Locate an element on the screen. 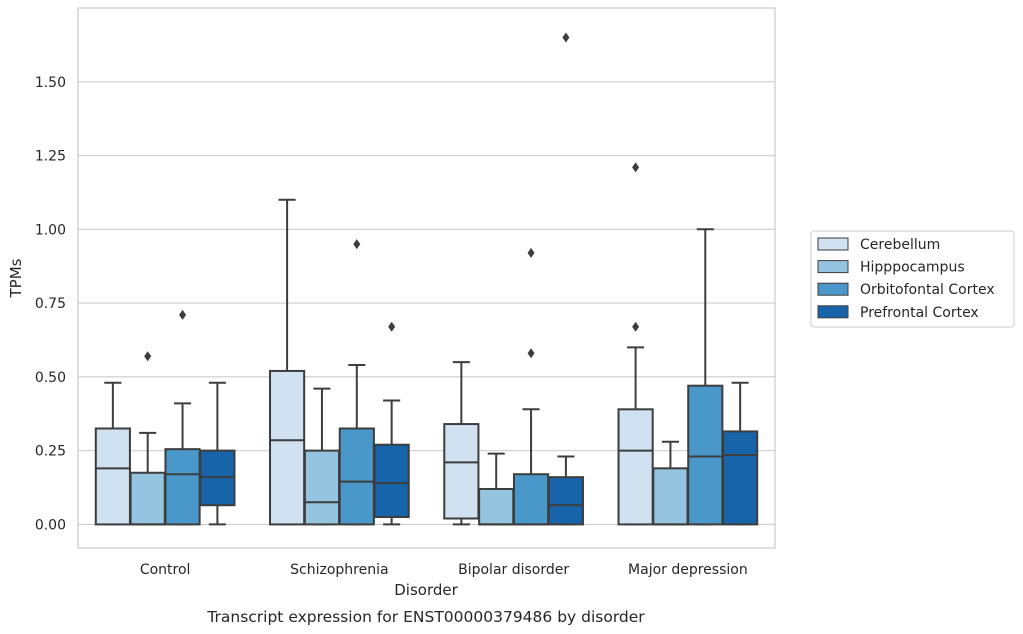 This screenshot has width=1023, height=634. y-tick-label: 0.75 is located at coordinates (50, 304).